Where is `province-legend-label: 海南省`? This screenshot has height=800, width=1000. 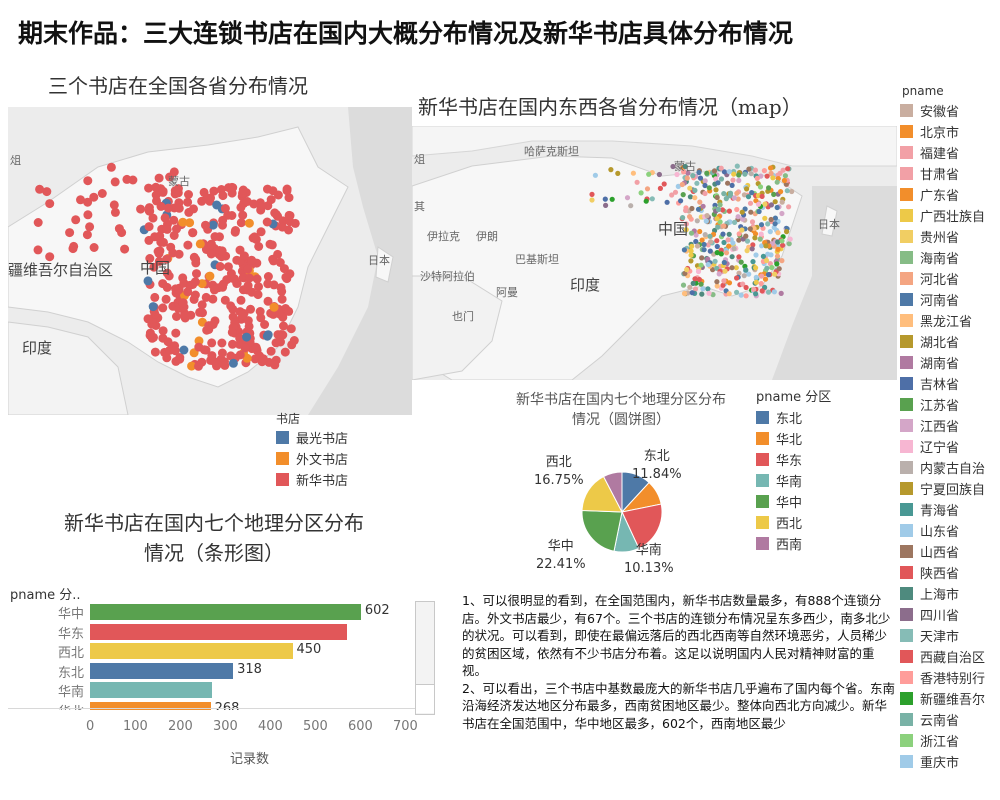
province-legend-label: 海南省 is located at coordinates (940, 259).